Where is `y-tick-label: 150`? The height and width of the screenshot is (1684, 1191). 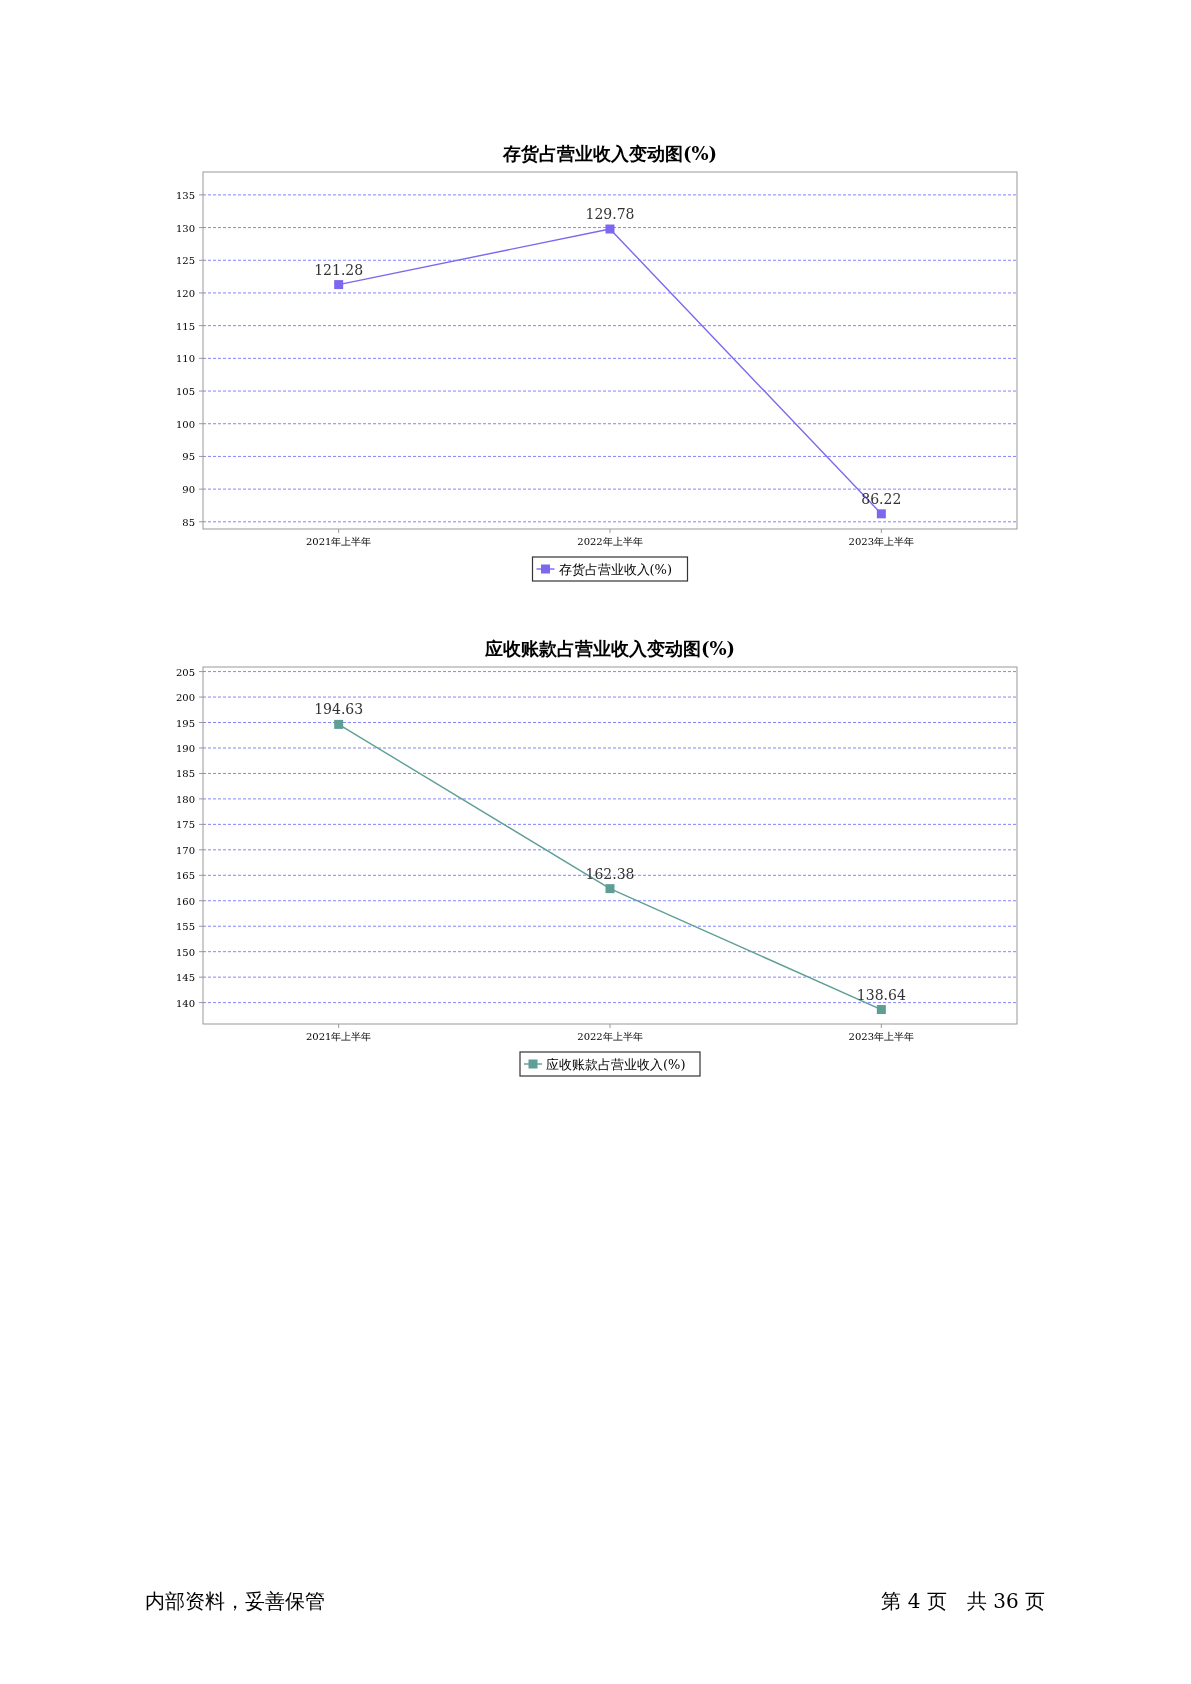 y-tick-label: 150 is located at coordinates (185, 952).